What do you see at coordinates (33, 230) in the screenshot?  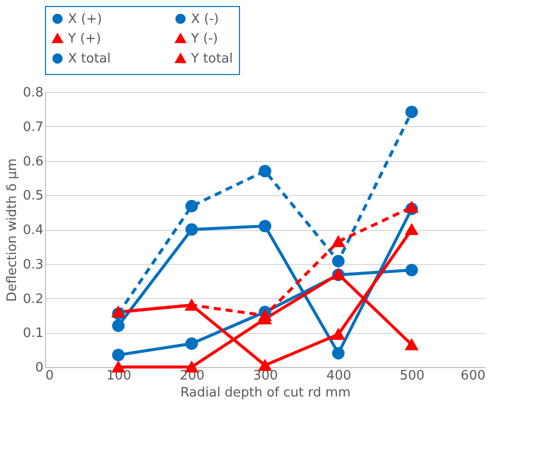 I see `y-tick-label: 0.4` at bounding box center [33, 230].